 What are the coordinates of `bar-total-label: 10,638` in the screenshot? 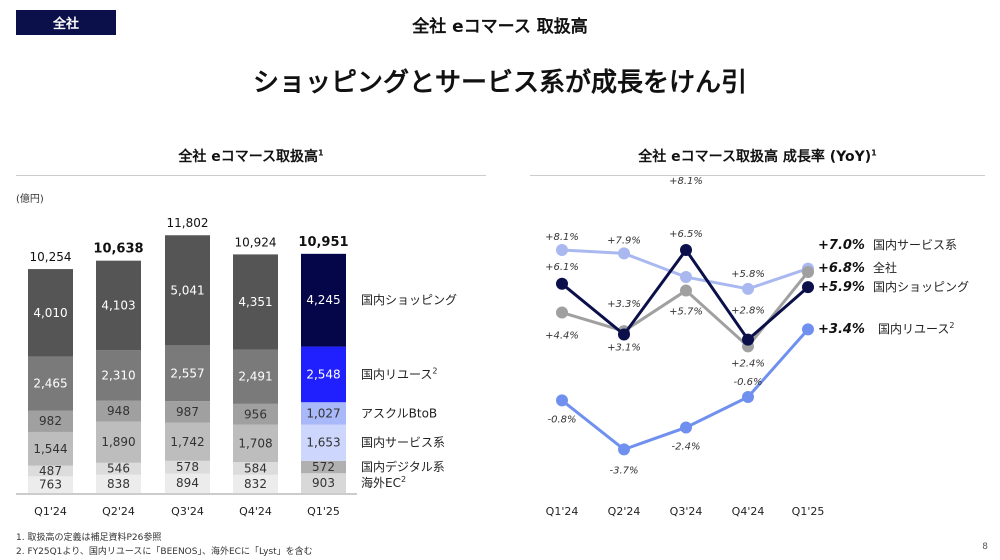 It's located at (118, 249).